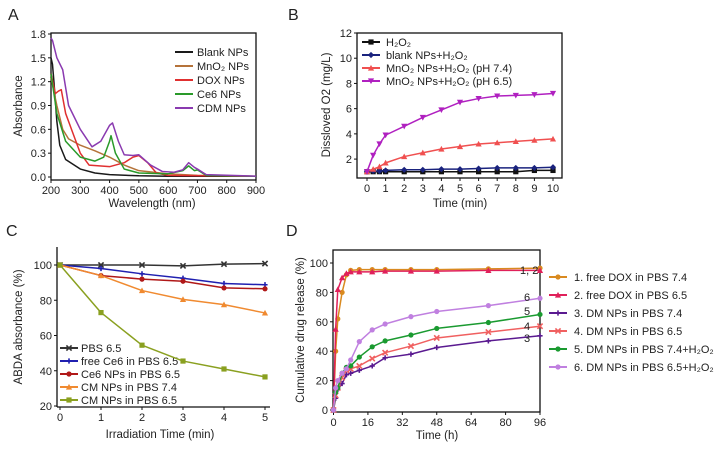 This screenshot has width=717, height=453. Describe the element at coordinates (527, 339) in the screenshot. I see `curve-annotation: 3` at that location.